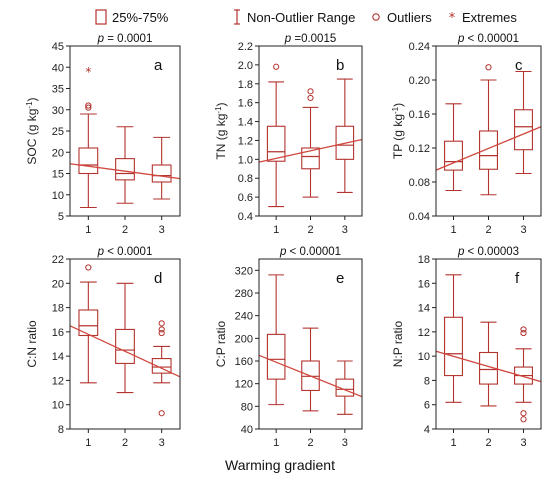 This screenshot has width=550, height=480. What do you see at coordinates (245, 104) in the screenshot?
I see `y-tick-label: 1.6` at bounding box center [245, 104].